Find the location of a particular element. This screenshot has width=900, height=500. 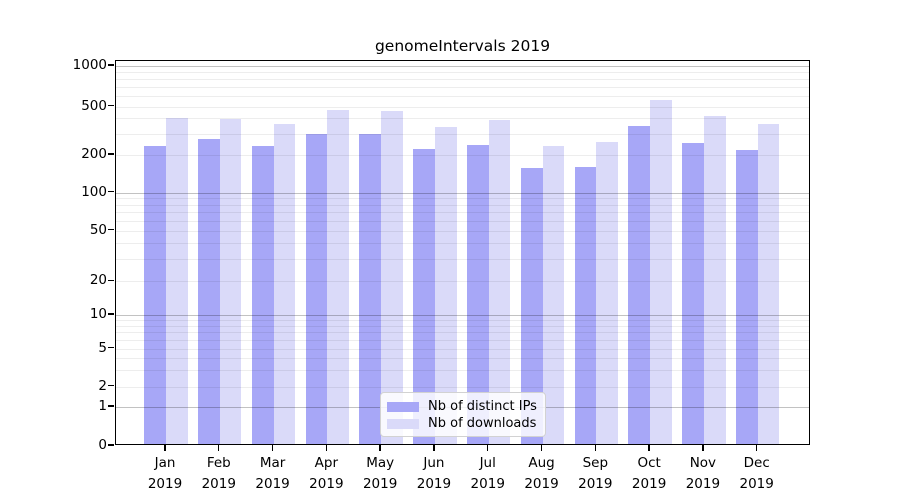

legend: Nb of distinct IPs Nb of downloads is located at coordinates (463, 414).